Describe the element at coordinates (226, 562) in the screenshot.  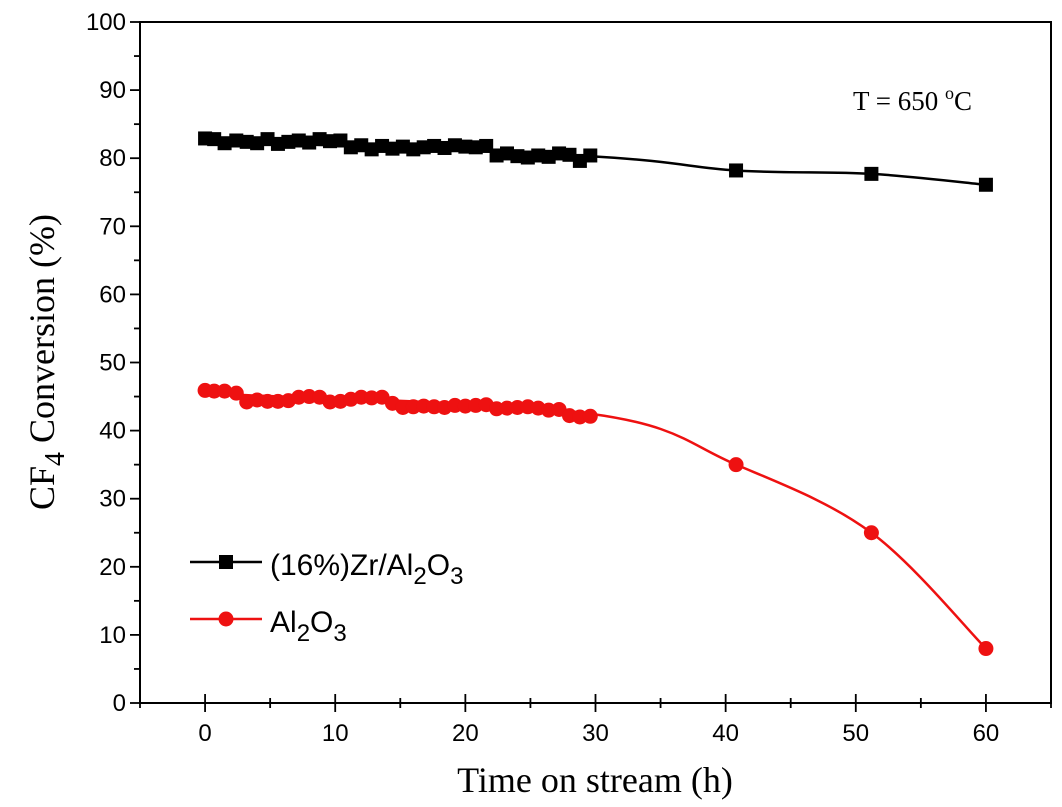
I see `legend-marker-zr` at that location.